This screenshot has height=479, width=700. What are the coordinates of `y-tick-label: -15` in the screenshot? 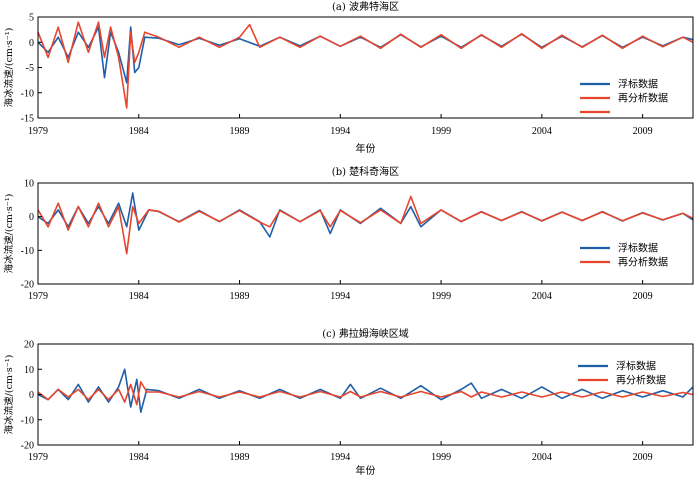 It's located at (27, 119).